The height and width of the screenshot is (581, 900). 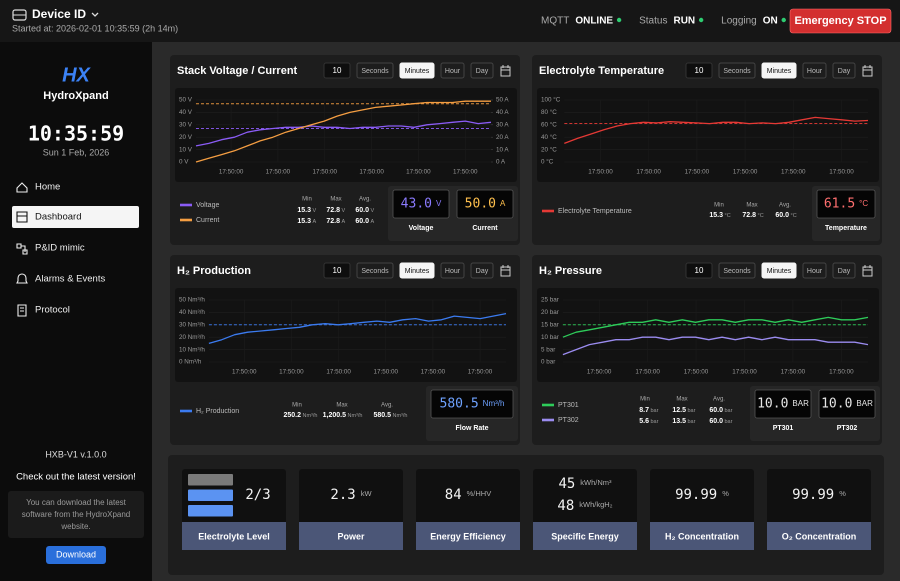 I want to click on nav-item: P&ID mimic, so click(x=60, y=248).